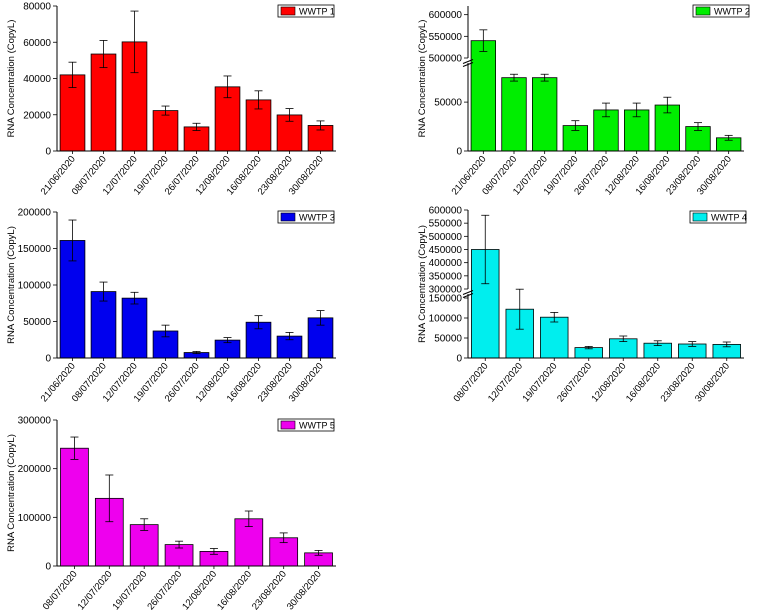 Image resolution: width=758 pixels, height=610 pixels. Describe the element at coordinates (37, 79) in the screenshot. I see `y-tick-label: 40000` at that location.